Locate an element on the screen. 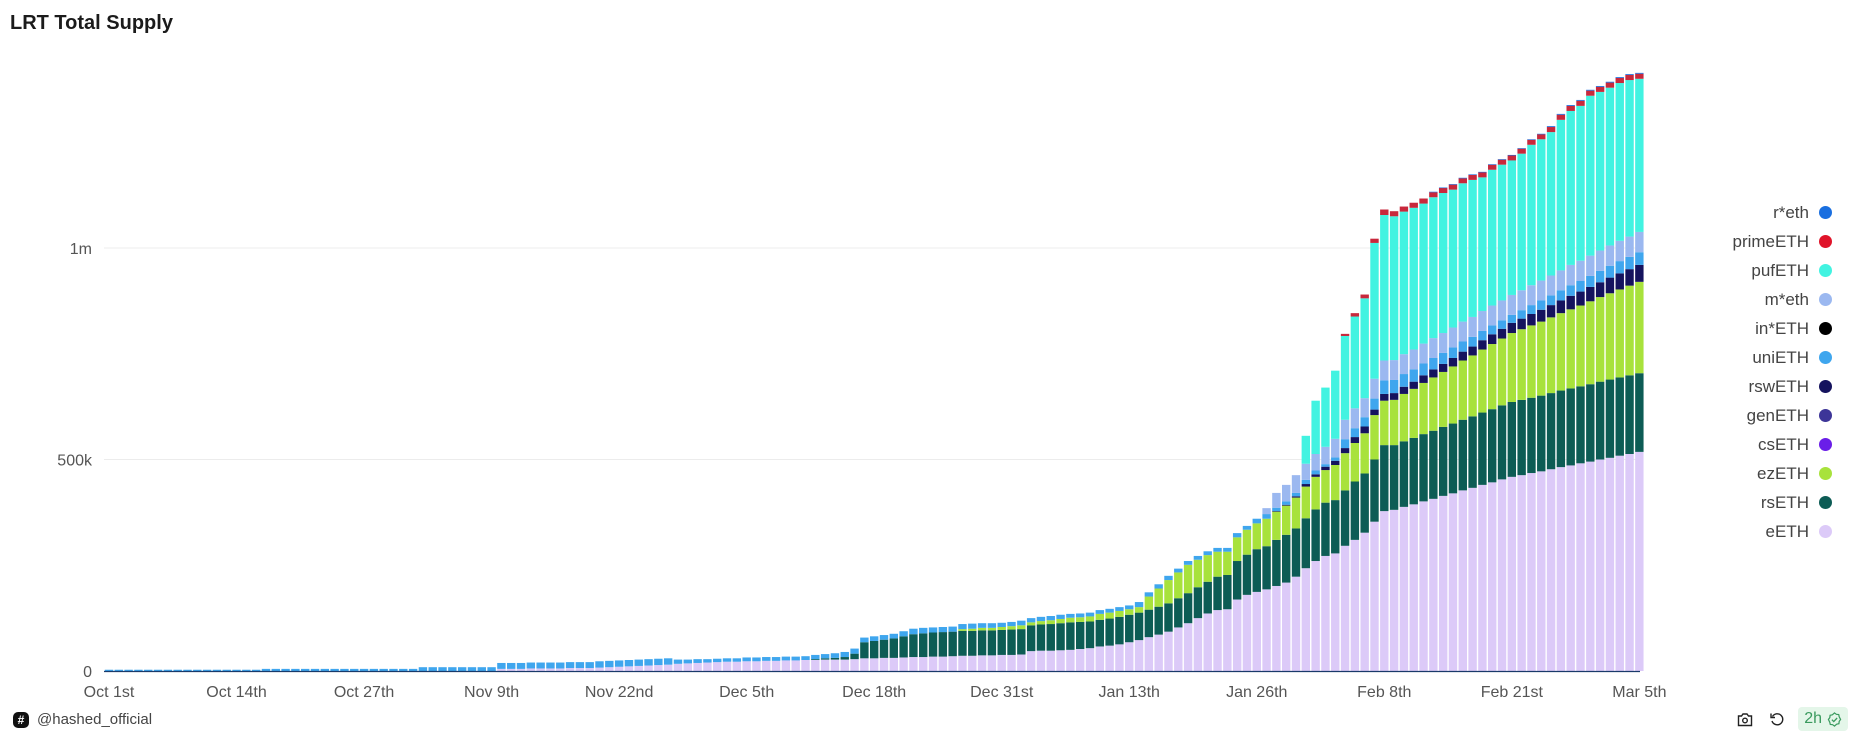 The image size is (1862, 744). camera-icon is located at coordinates (1745, 719).